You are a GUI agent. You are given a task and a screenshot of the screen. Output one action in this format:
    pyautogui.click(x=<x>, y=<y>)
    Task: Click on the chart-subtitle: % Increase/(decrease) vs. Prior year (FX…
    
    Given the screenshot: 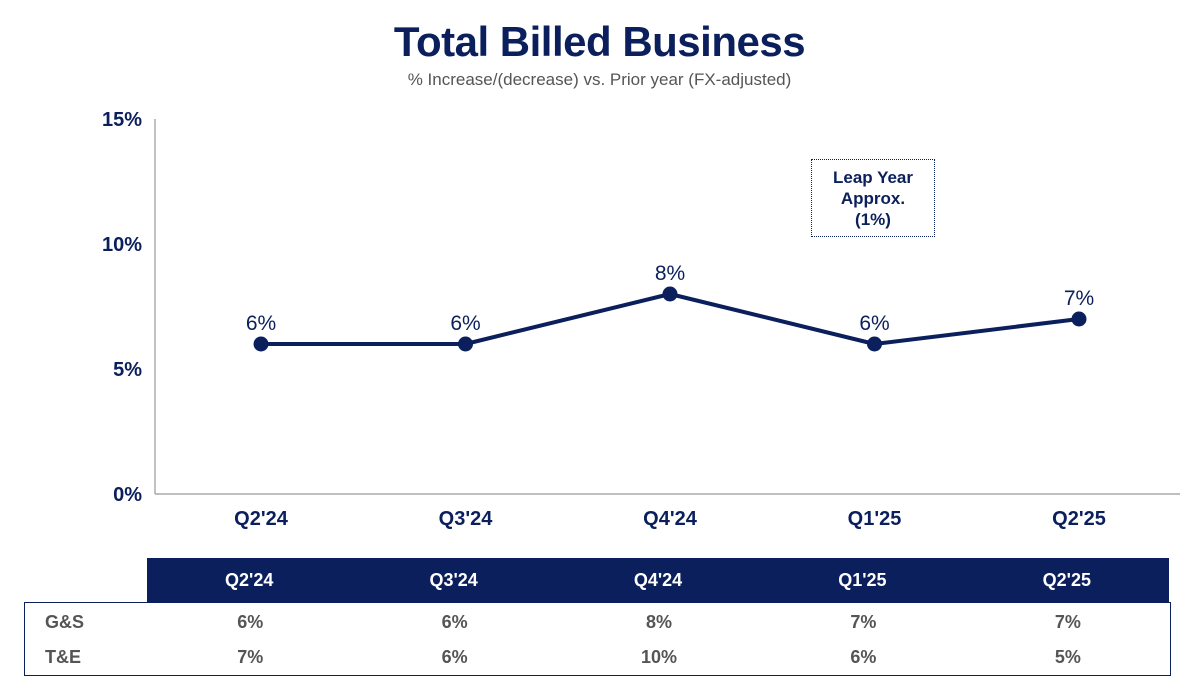 What is the action you would take?
    pyautogui.click(x=599, y=79)
    